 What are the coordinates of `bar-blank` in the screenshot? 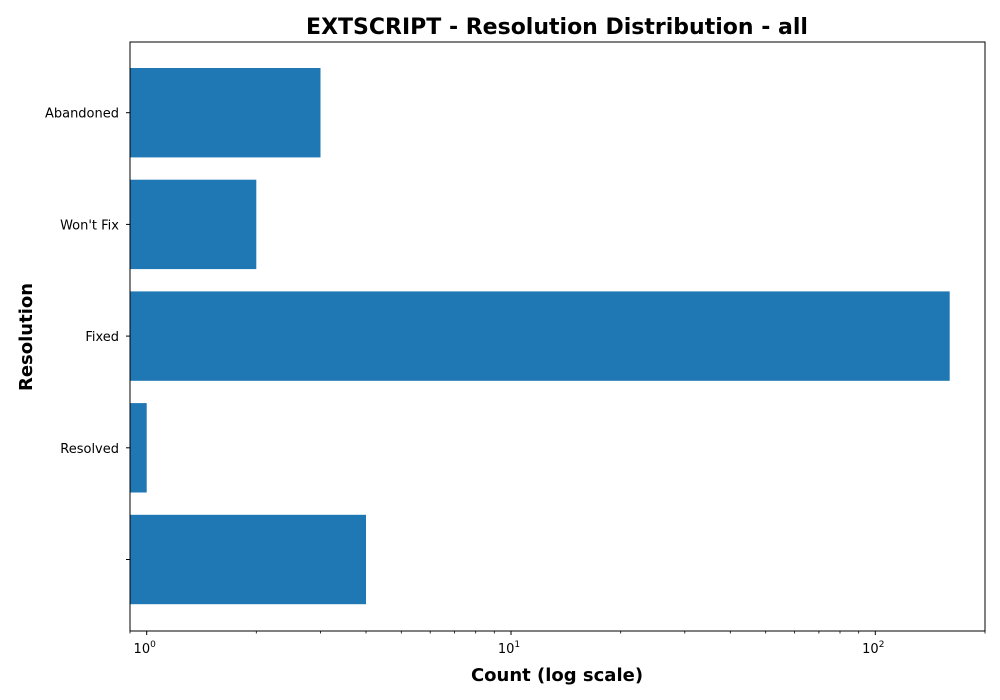 It's located at (248, 559).